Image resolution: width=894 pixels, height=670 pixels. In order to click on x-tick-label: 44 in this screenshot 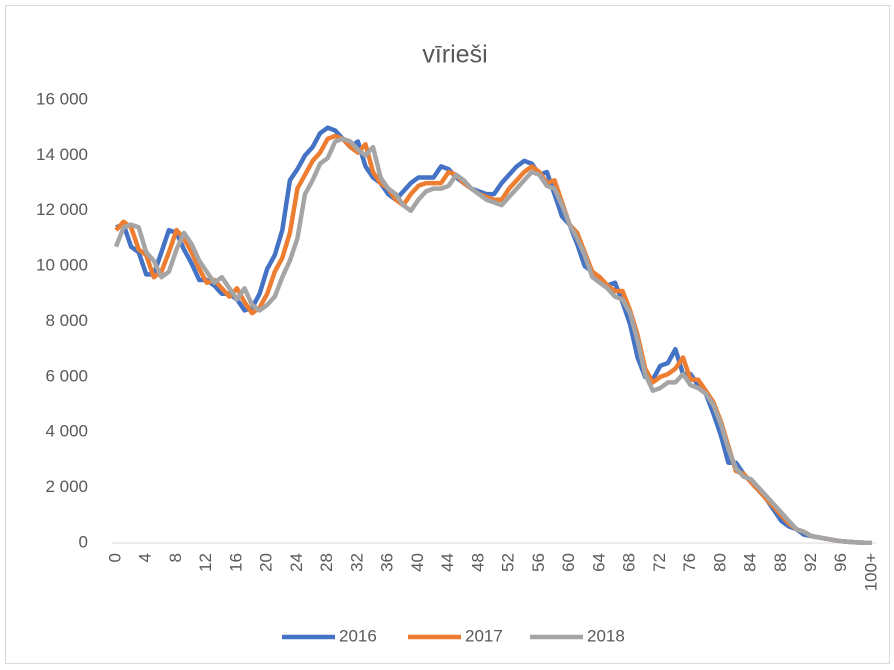, I will do `click(447, 562)`.